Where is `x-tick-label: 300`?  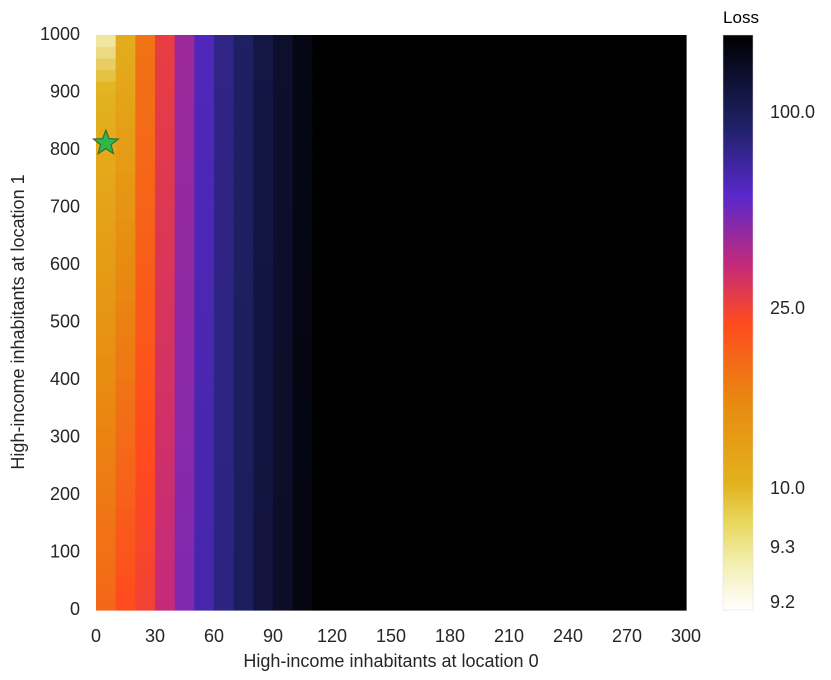
x-tick-label: 300 is located at coordinates (686, 636).